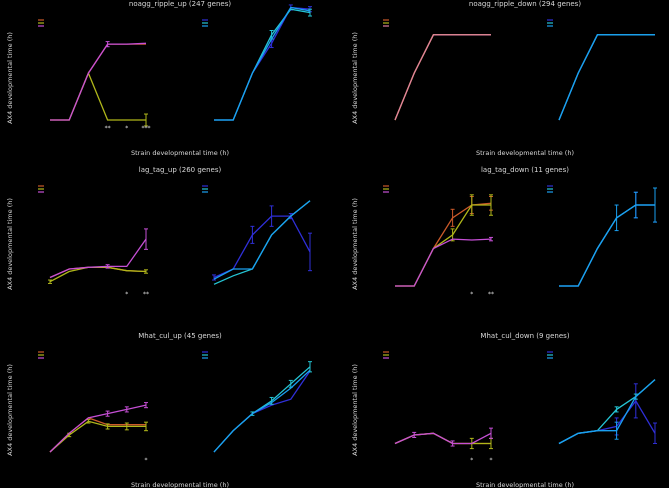  Describe the element at coordinates (146, 128) in the screenshot. I see `significance-mark: ***` at that location.